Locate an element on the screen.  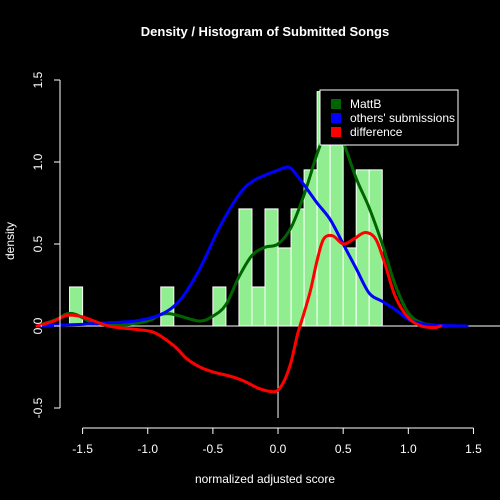
y-axis: -0.5 0.0 0.5 1.0 1.5 is located at coordinates (46, 244).